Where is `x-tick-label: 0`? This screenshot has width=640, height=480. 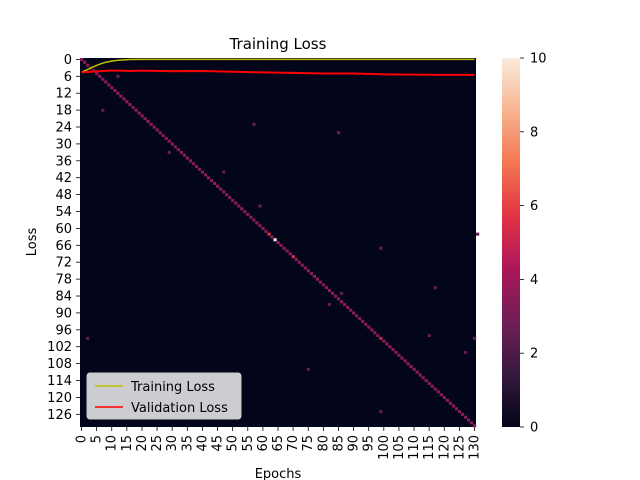
x-tick-label: 0 is located at coordinates (82, 439).